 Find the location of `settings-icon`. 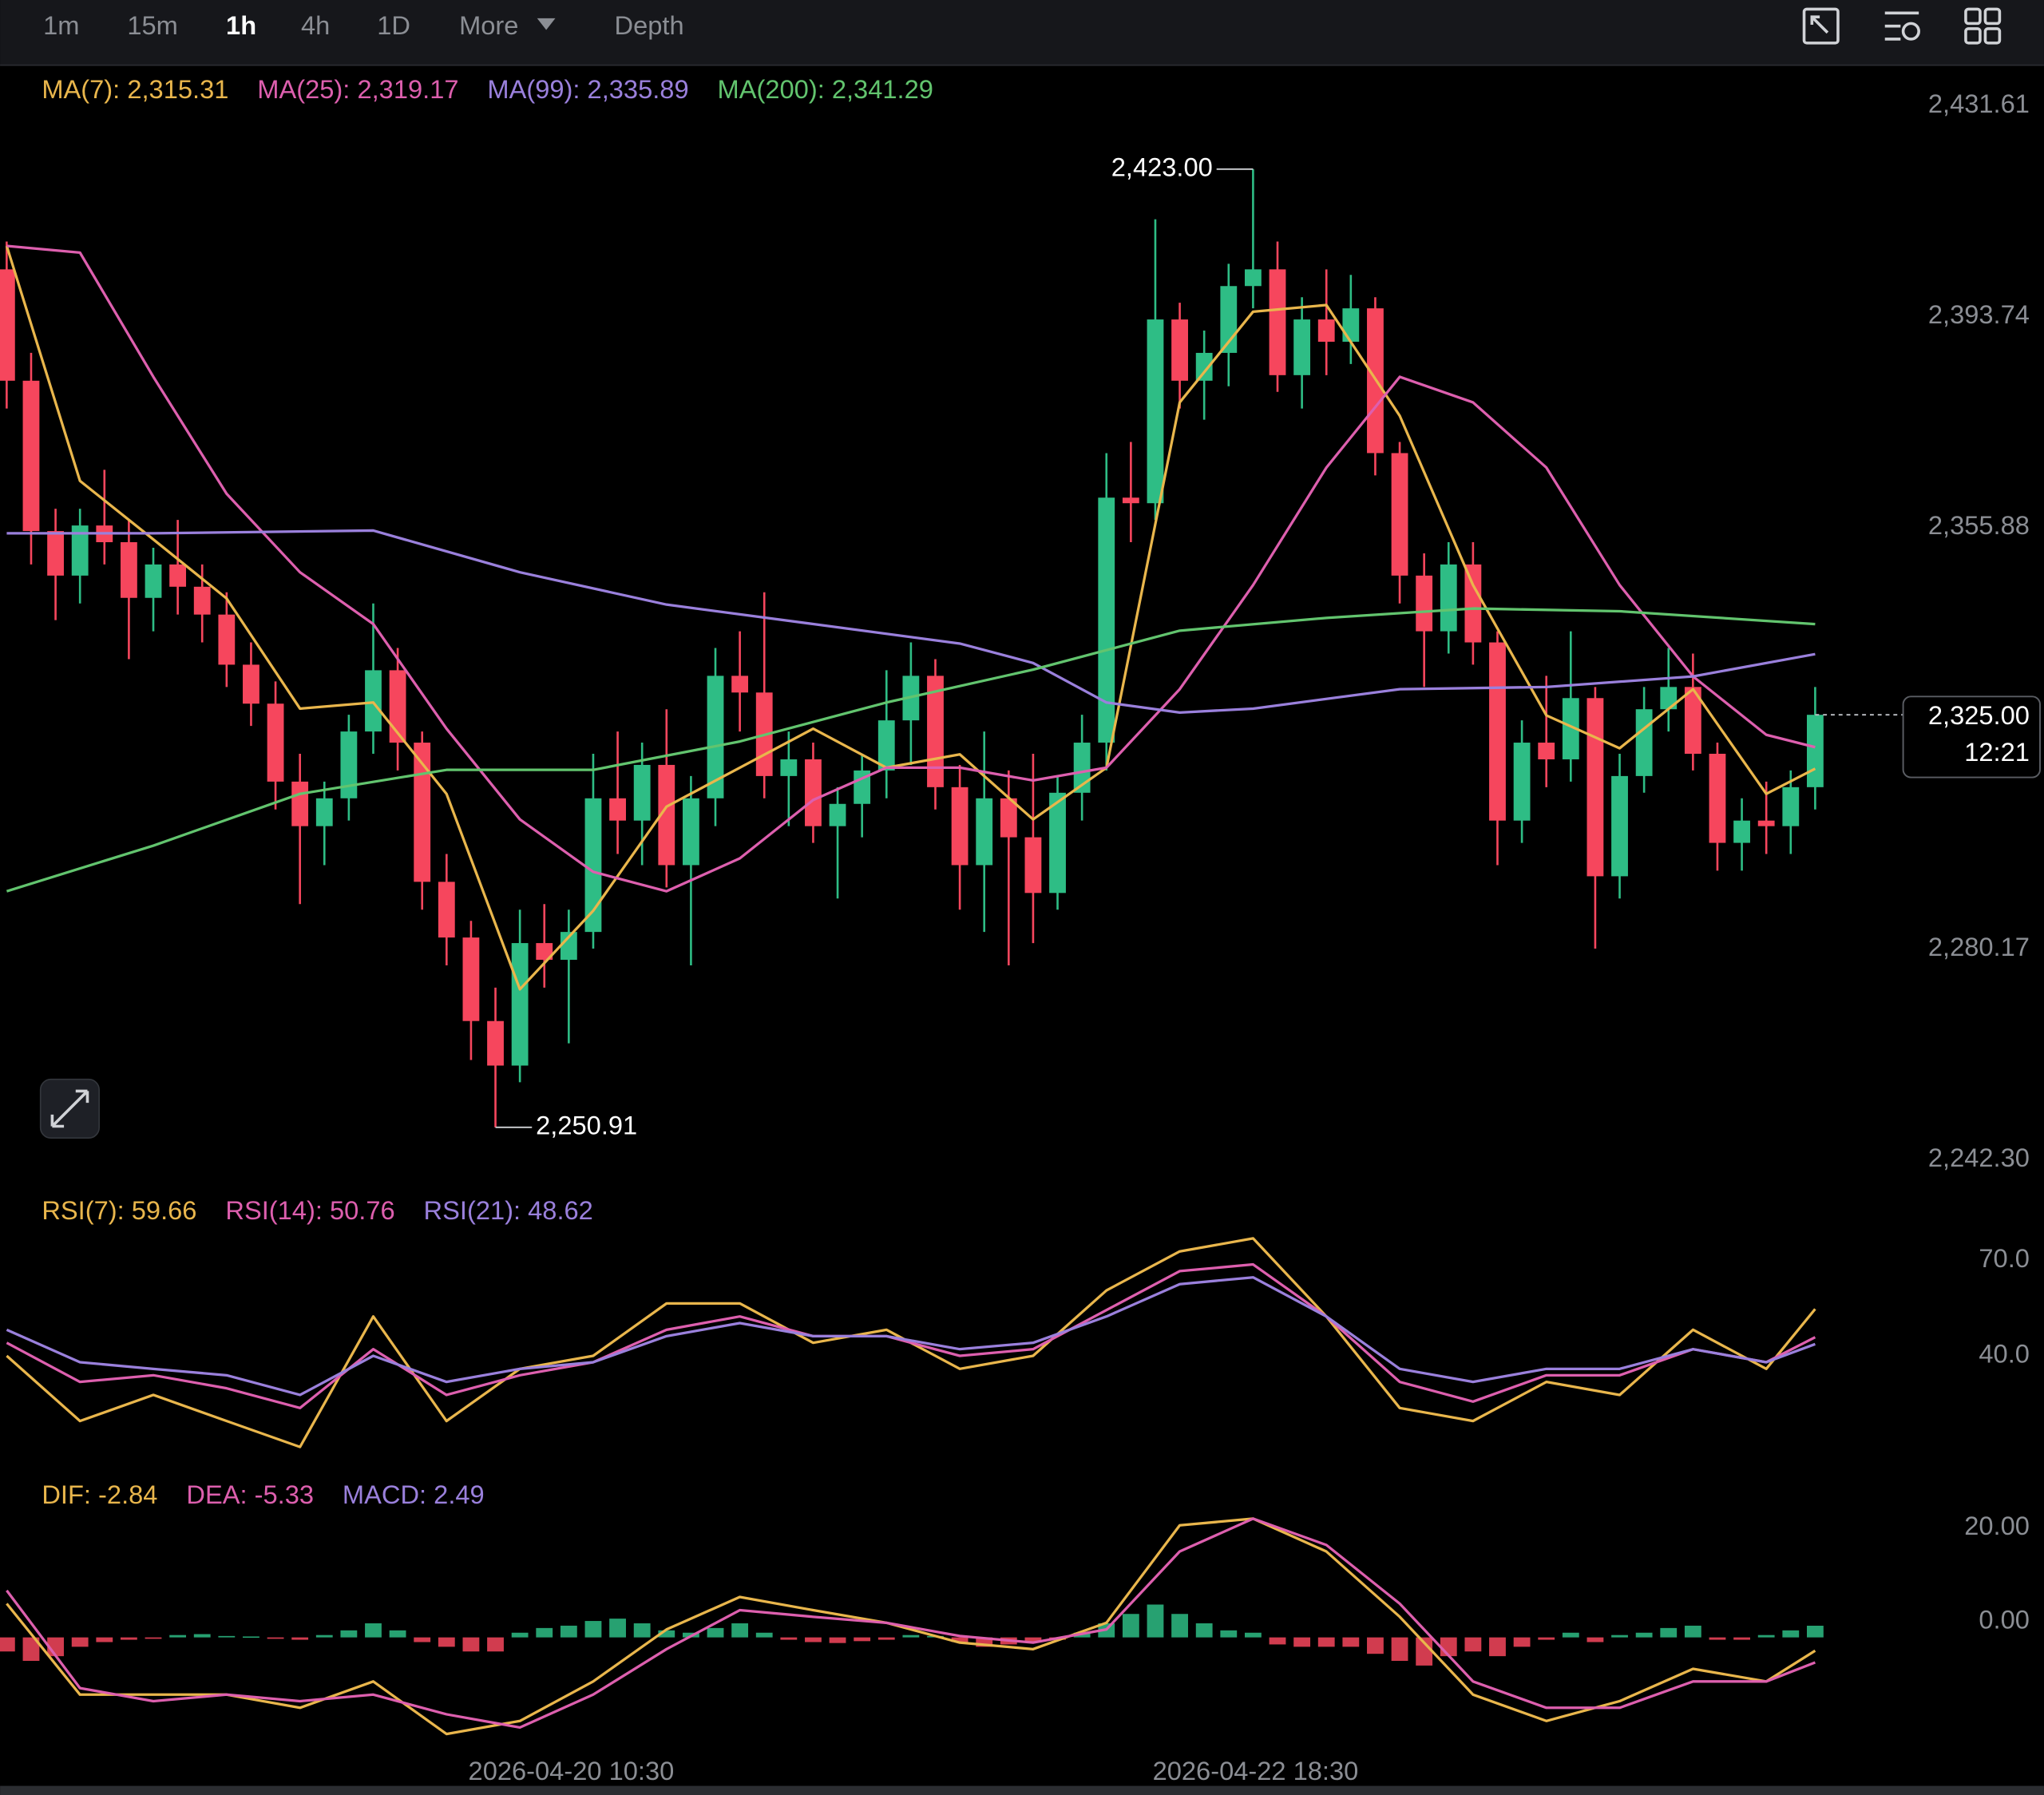

settings-icon is located at coordinates (1902, 26).